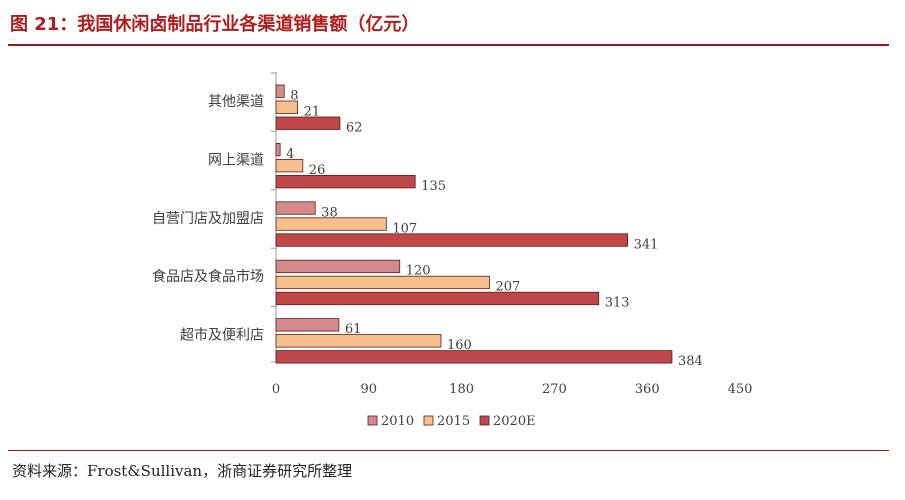  What do you see at coordinates (276, 389) in the screenshot?
I see `x-tick-label: 0` at bounding box center [276, 389].